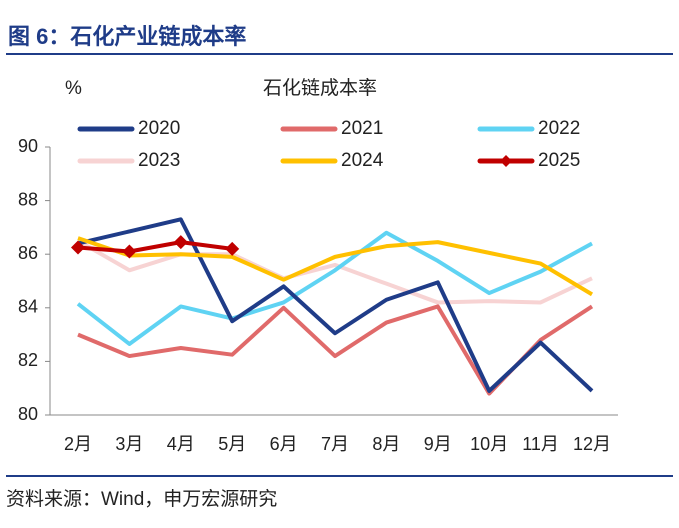 This screenshot has width=679, height=528. I want to click on header-title: 图 6：石化产业链成本率, so click(127, 36).